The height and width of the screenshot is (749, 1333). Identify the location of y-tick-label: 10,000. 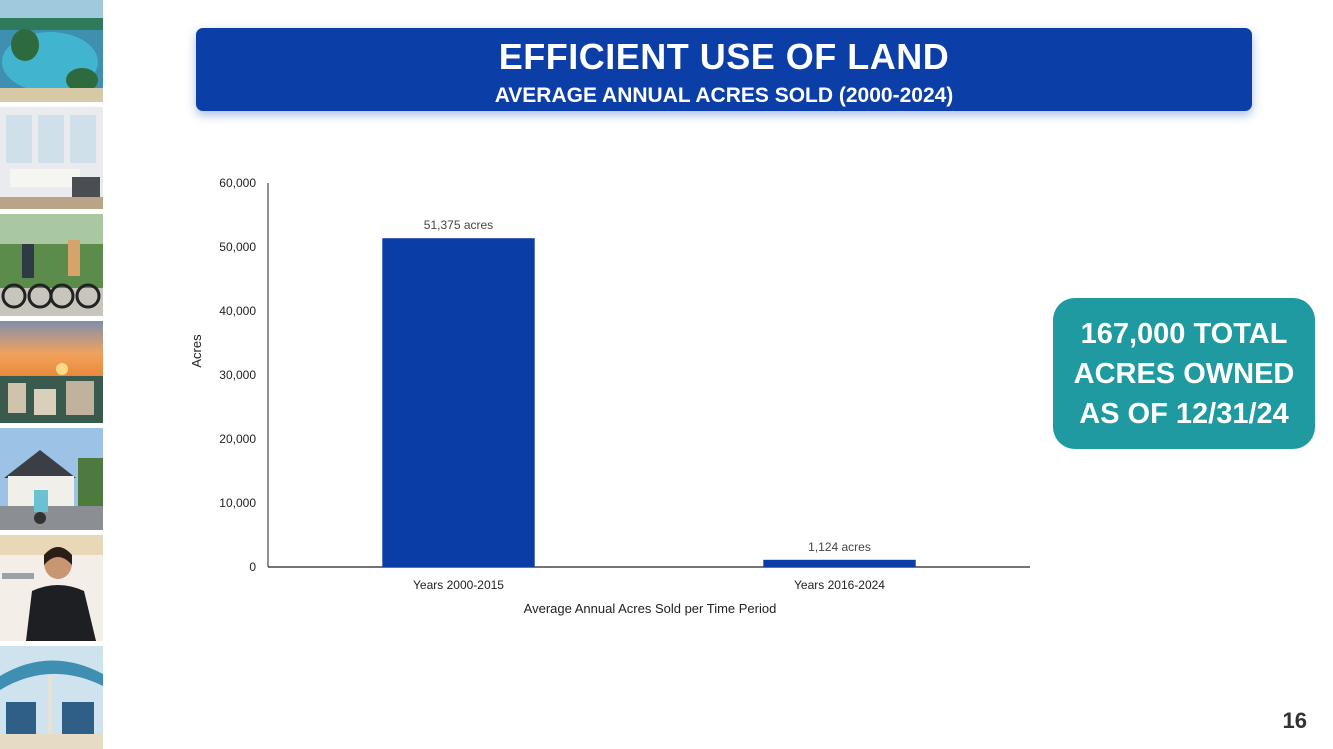
(237, 503).